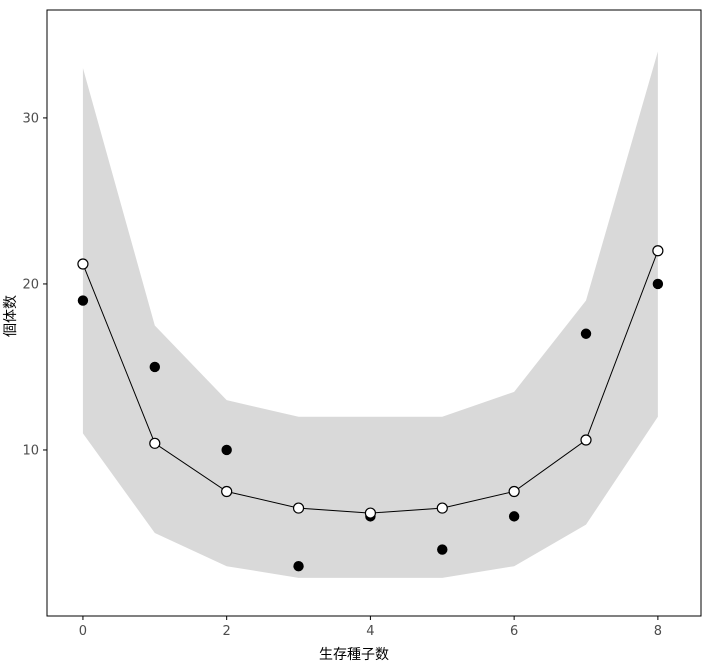 The width and height of the screenshot is (708, 671). Describe the element at coordinates (83, 631) in the screenshot. I see `x-tick-label: 0` at that location.